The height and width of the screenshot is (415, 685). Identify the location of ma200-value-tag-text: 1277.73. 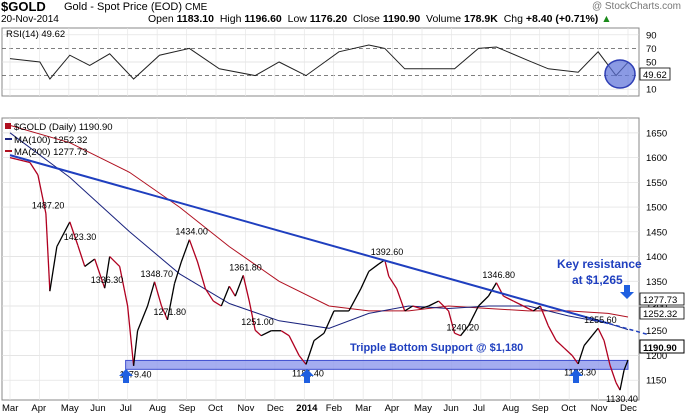
(660, 300).